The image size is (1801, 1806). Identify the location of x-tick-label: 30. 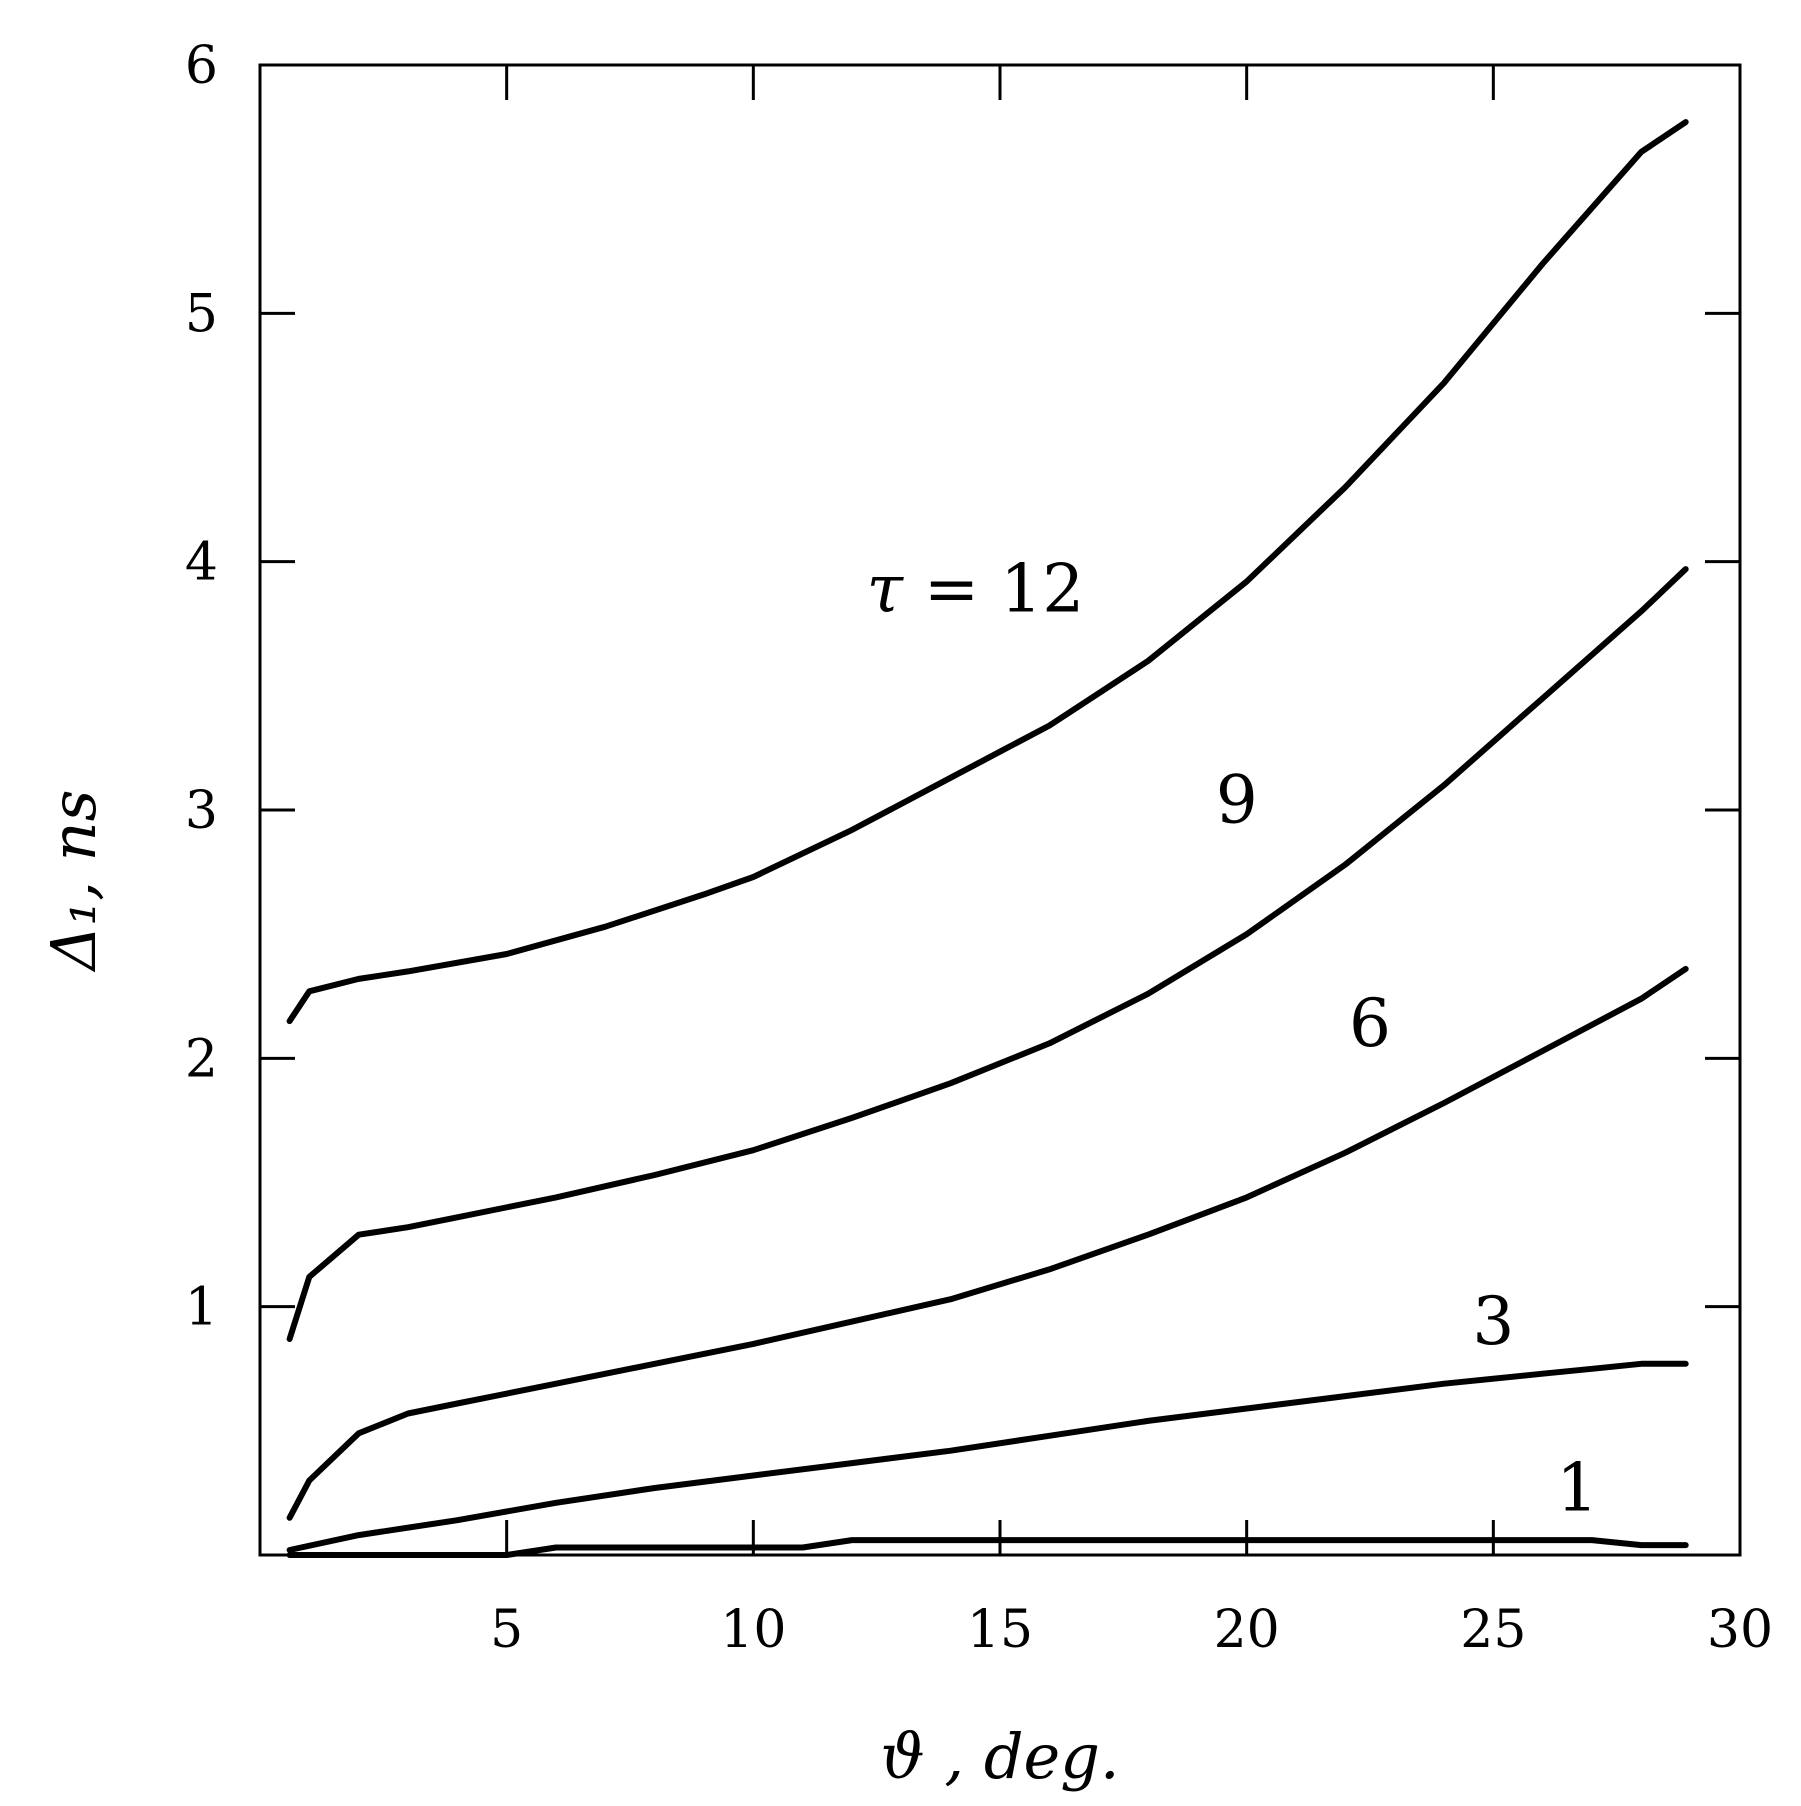
(1740, 1630).